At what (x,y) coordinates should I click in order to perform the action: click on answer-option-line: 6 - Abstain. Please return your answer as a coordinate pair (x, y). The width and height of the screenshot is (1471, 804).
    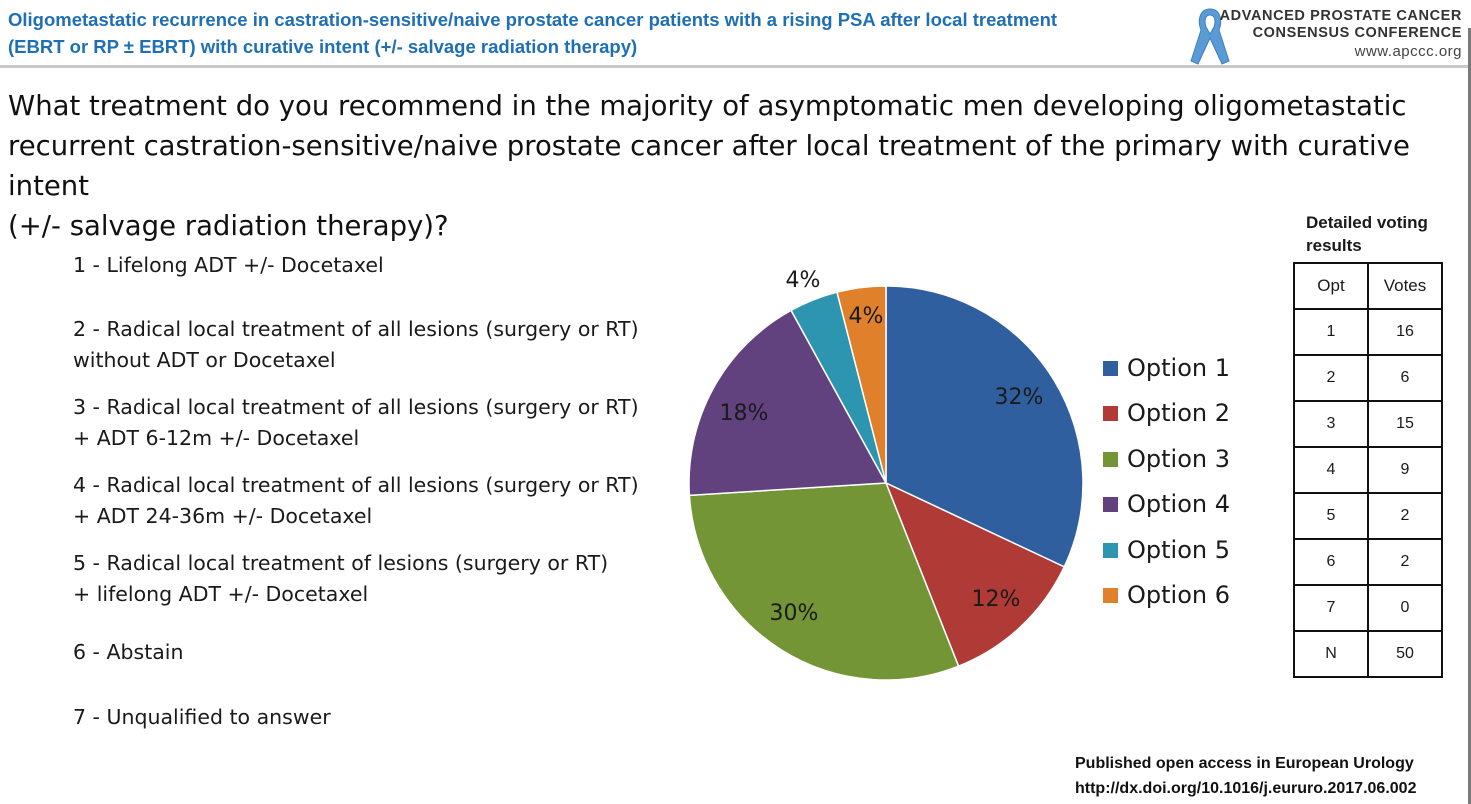
    Looking at the image, I should click on (128, 652).